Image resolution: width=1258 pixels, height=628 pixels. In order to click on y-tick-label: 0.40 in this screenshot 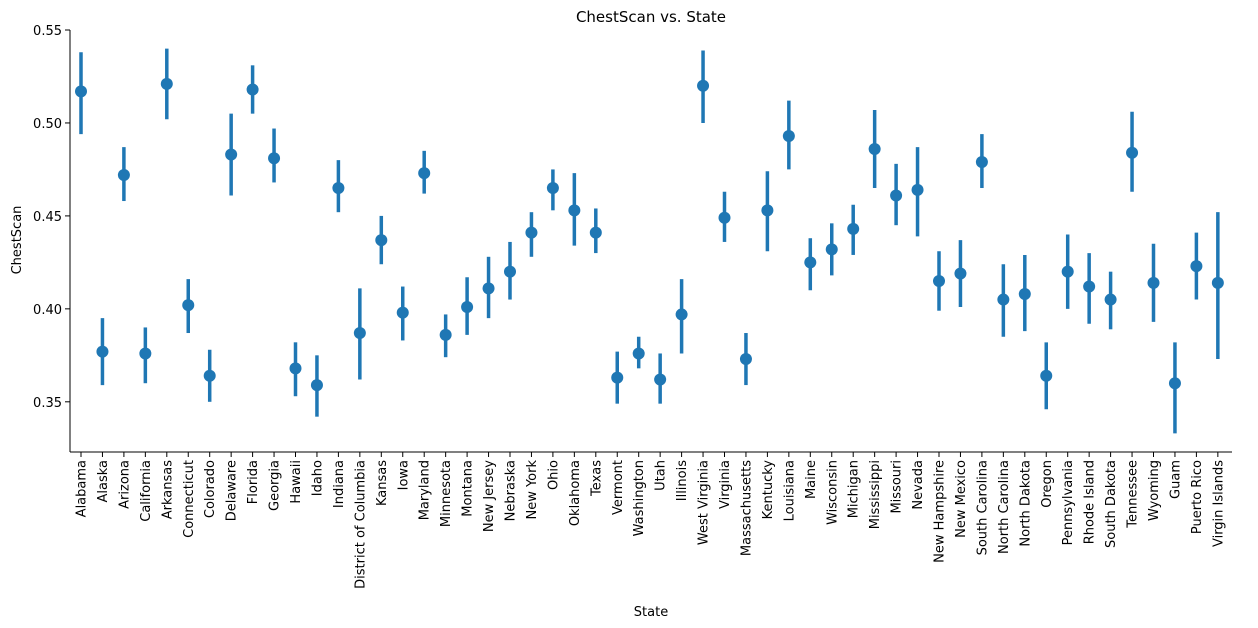, I will do `click(47, 310)`.